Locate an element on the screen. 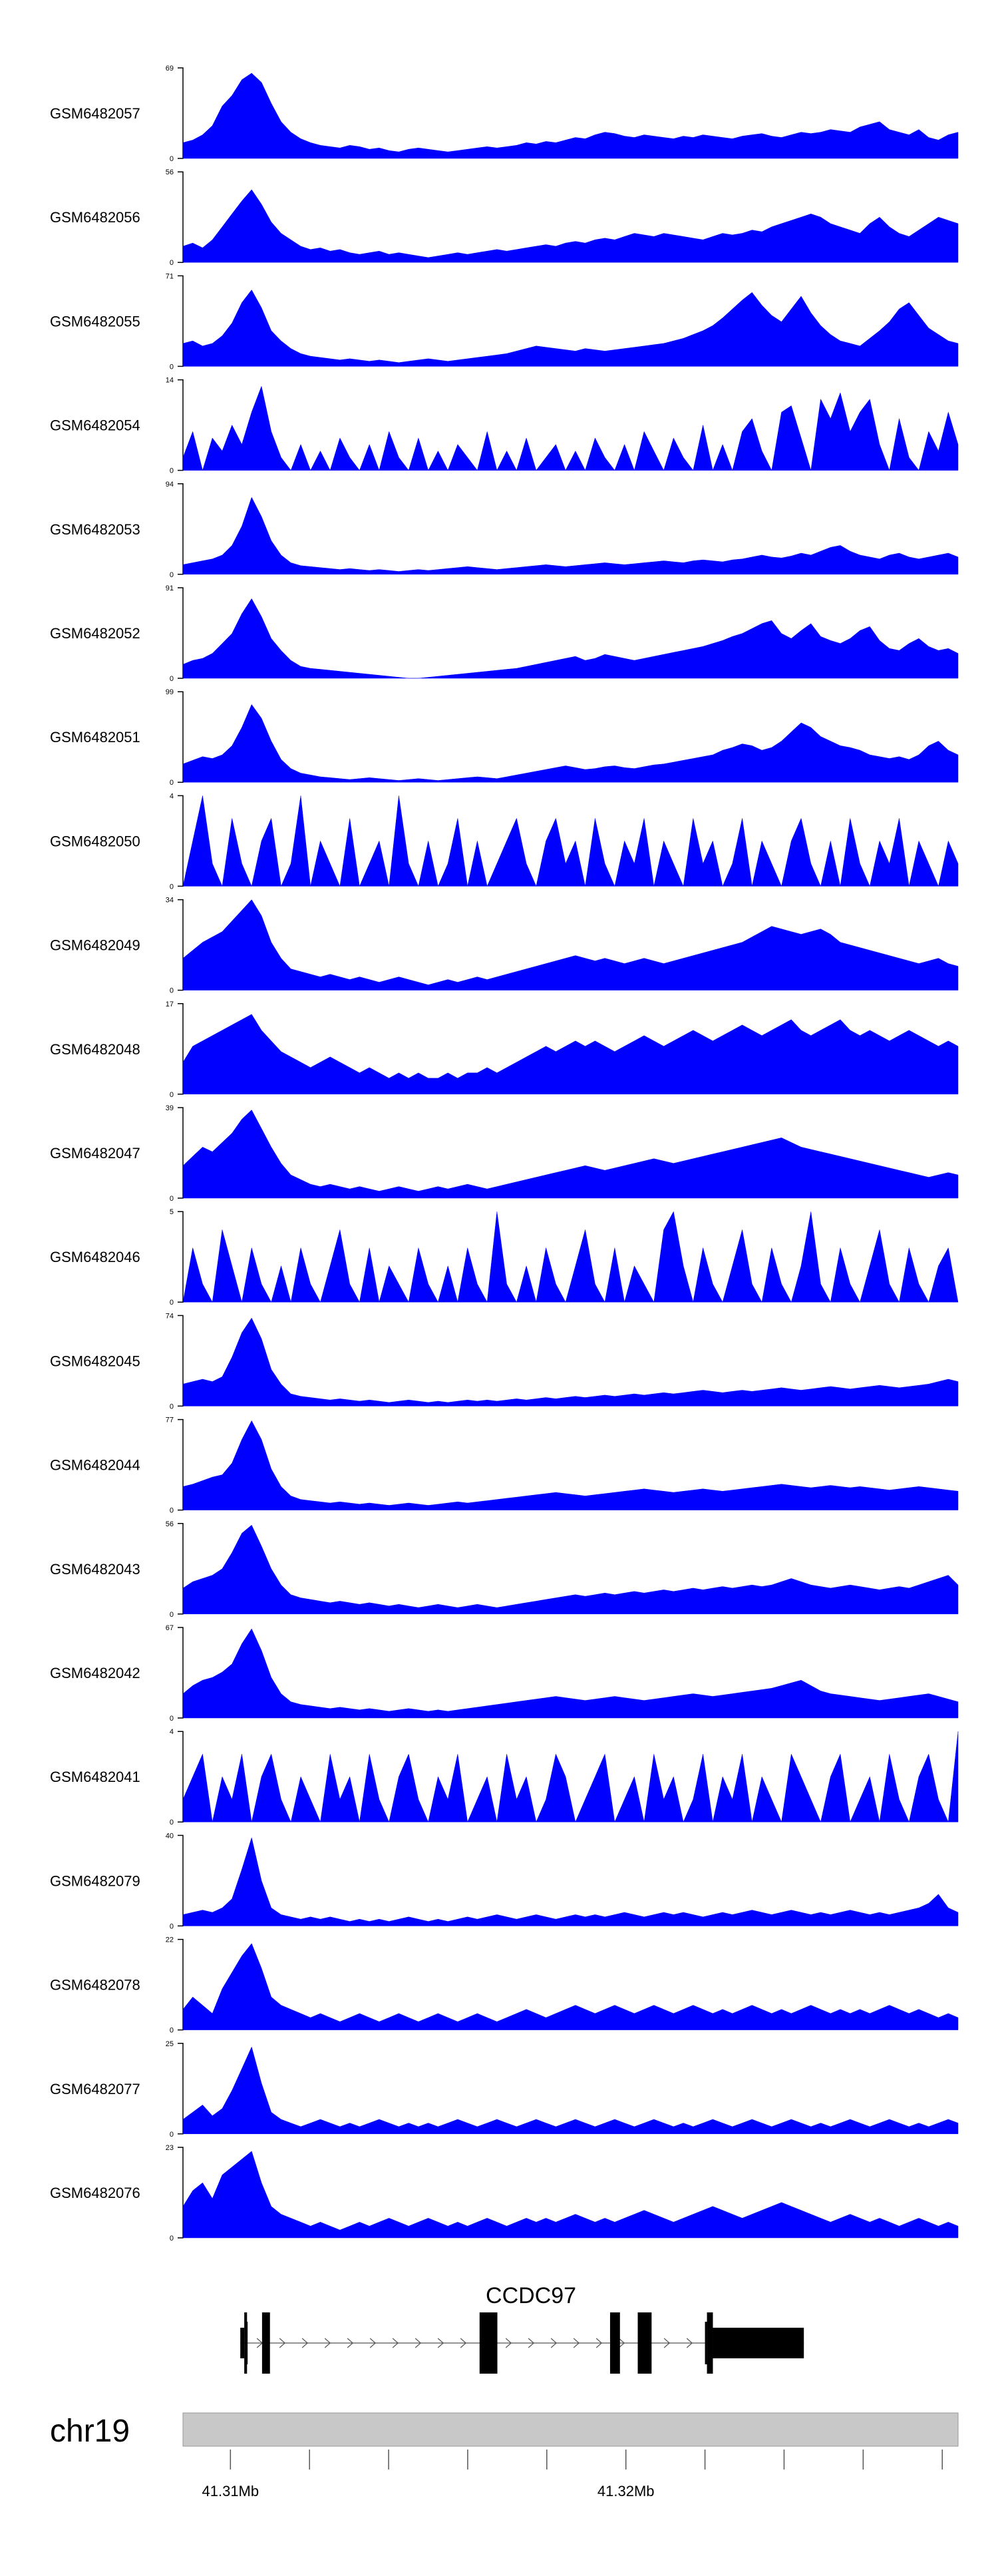 Image resolution: width=998 pixels, height=2576 pixels. track-gsm6482048: GSM6482048 17 0 is located at coordinates (504, 1049).